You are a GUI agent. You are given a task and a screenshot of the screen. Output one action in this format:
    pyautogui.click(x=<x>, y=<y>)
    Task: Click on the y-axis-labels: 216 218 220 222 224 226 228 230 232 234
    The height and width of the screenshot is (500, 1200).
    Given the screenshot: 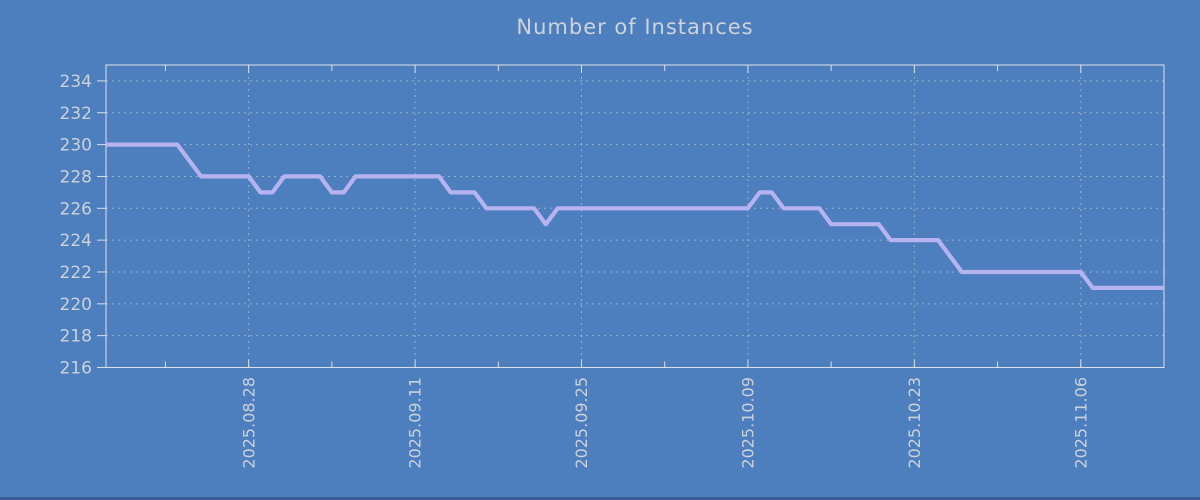 What is the action you would take?
    pyautogui.click(x=76, y=225)
    